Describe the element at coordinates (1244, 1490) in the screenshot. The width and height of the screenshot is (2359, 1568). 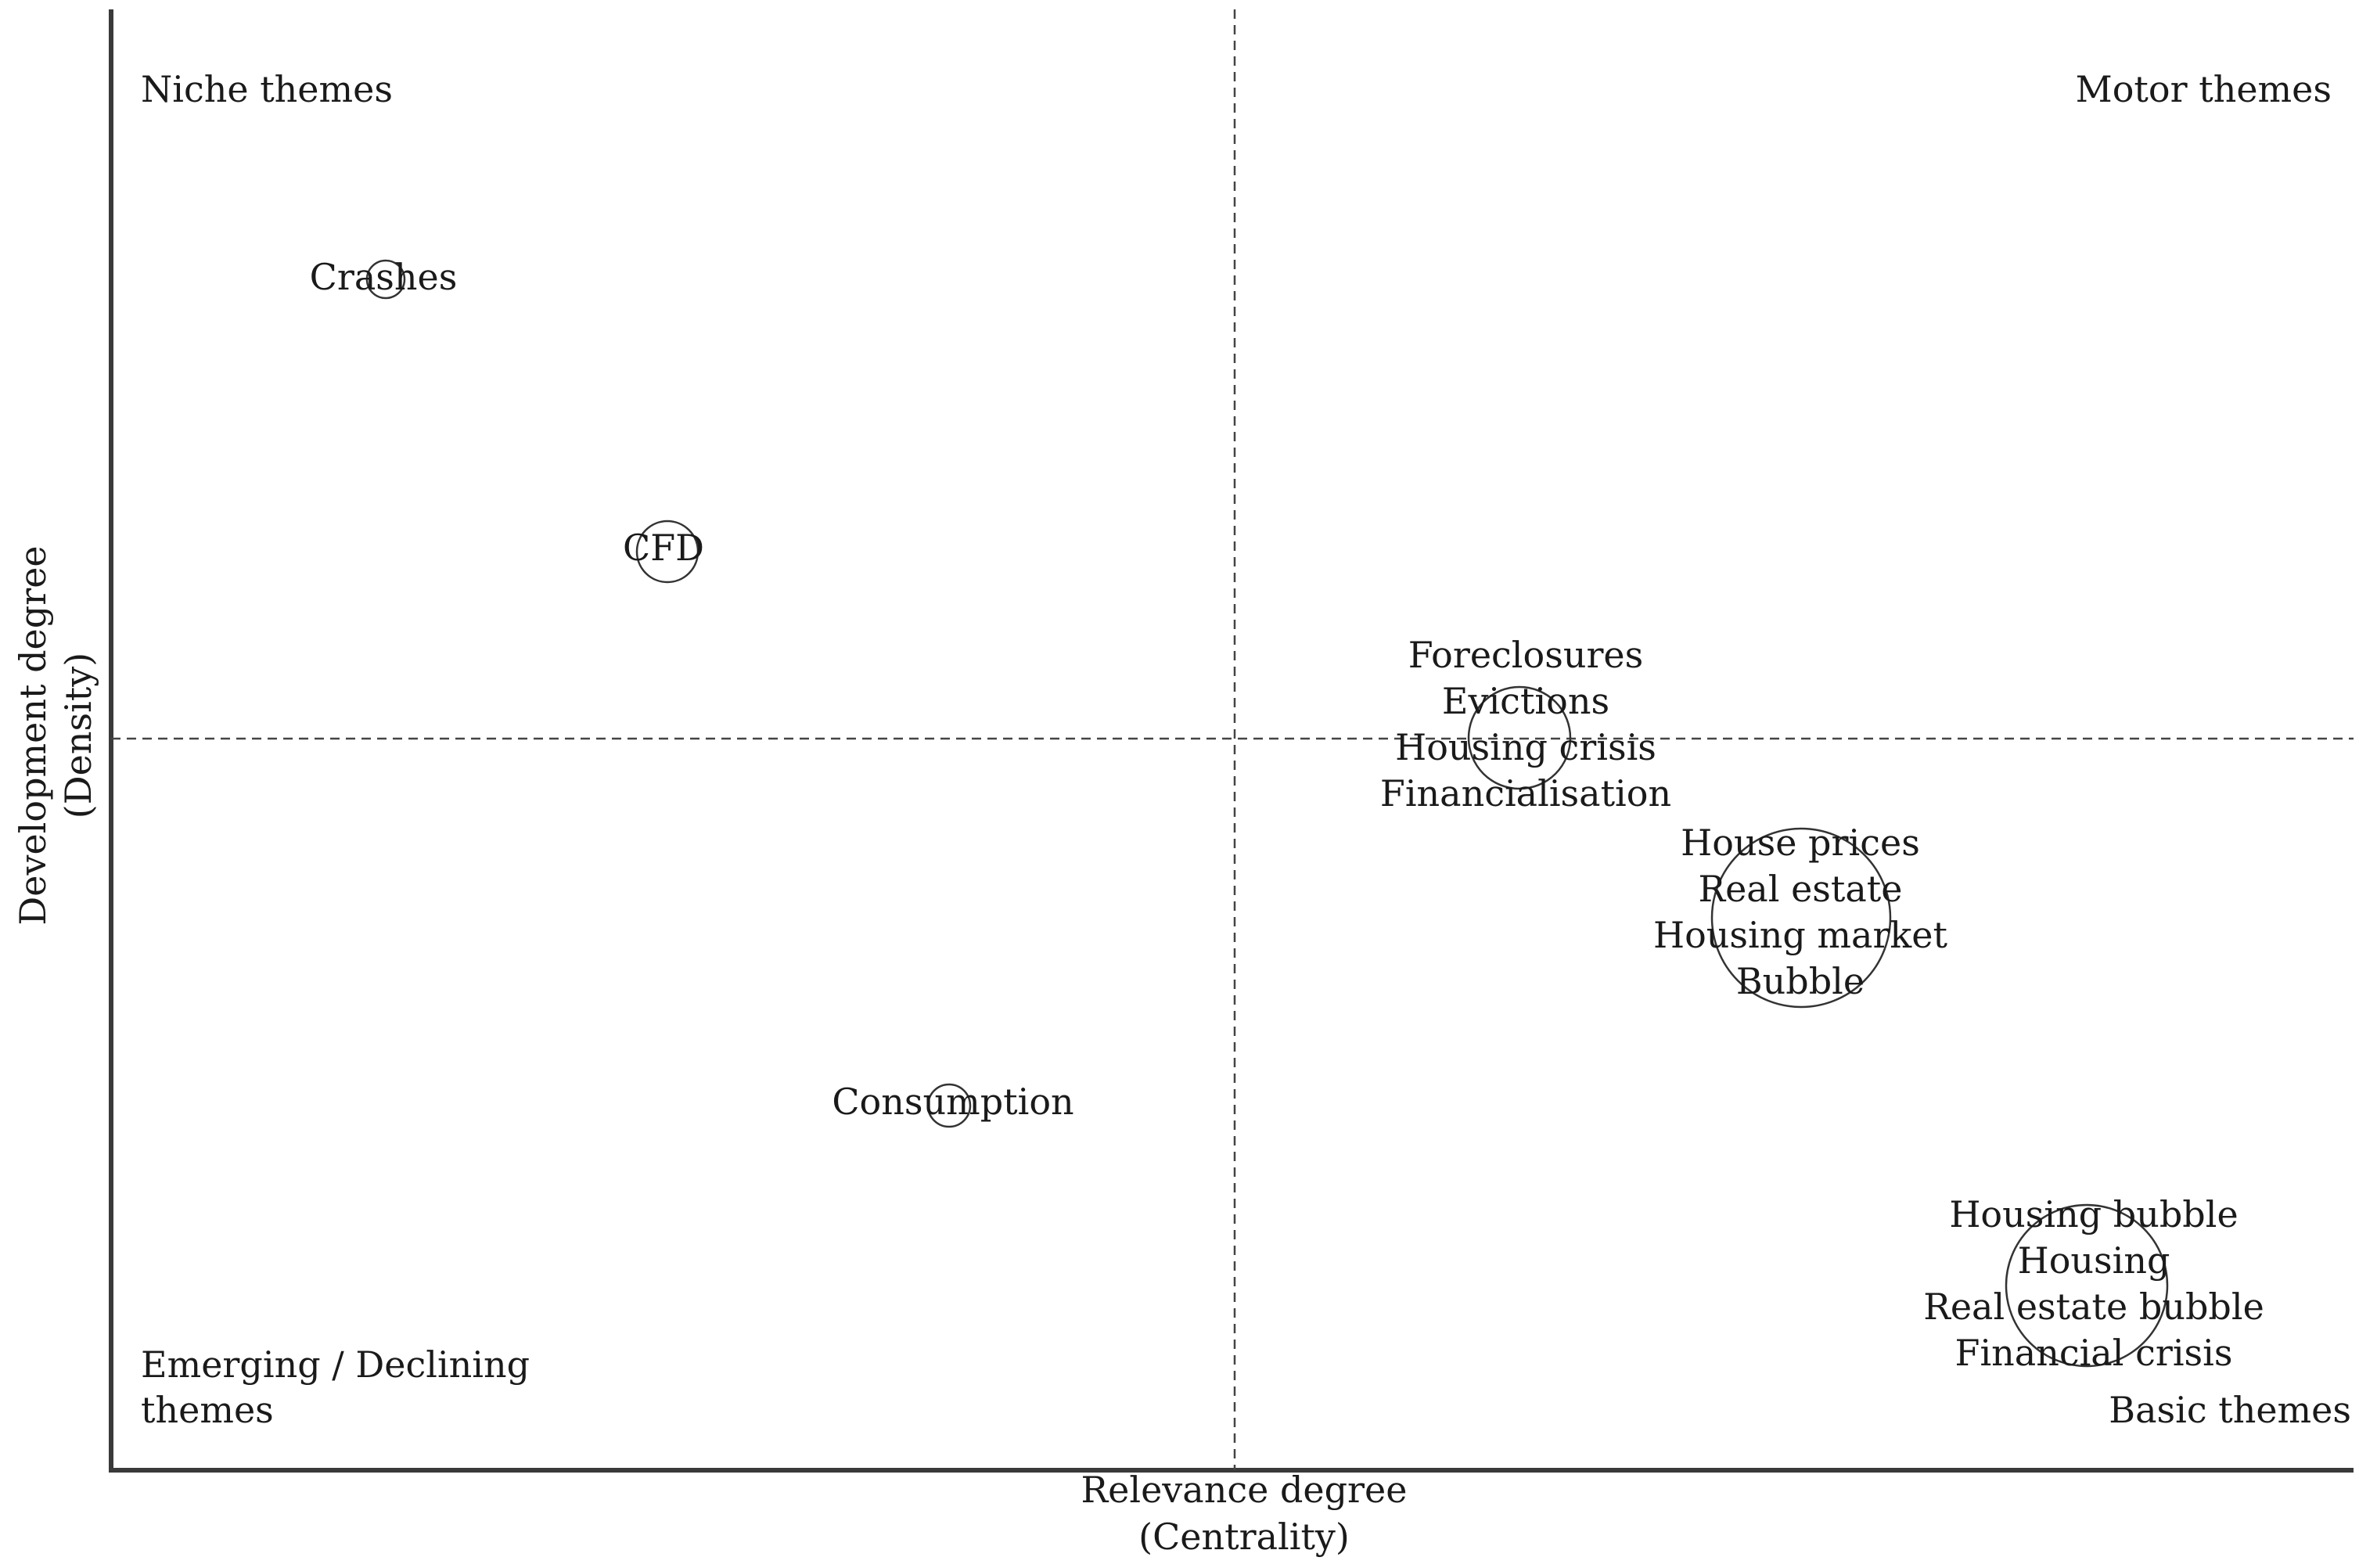
I see `x-axis-label: Relevance degree` at that location.